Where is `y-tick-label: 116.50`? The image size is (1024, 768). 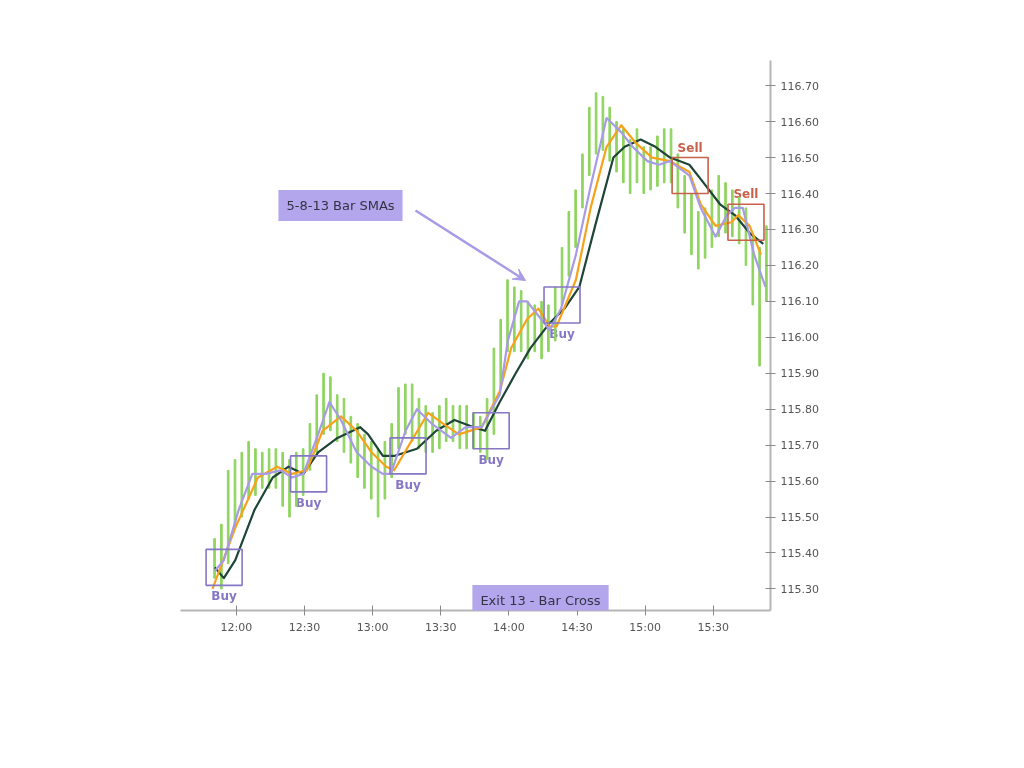 y-tick-label: 116.50 is located at coordinates (799, 158).